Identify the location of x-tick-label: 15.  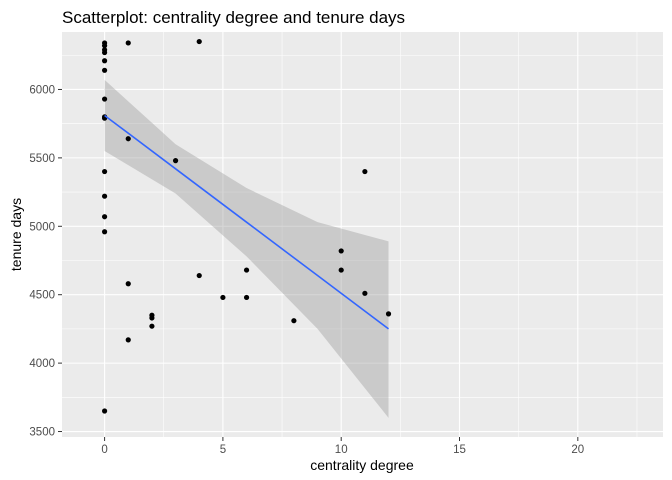
(459, 450).